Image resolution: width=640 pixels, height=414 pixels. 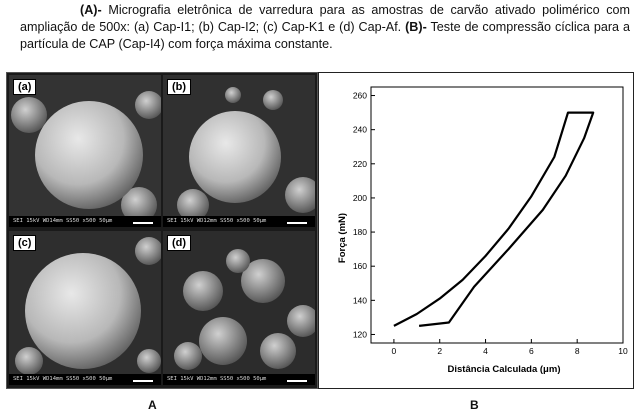 What do you see at coordinates (623, 351) in the screenshot?
I see `x-tick-label: 10` at bounding box center [623, 351].